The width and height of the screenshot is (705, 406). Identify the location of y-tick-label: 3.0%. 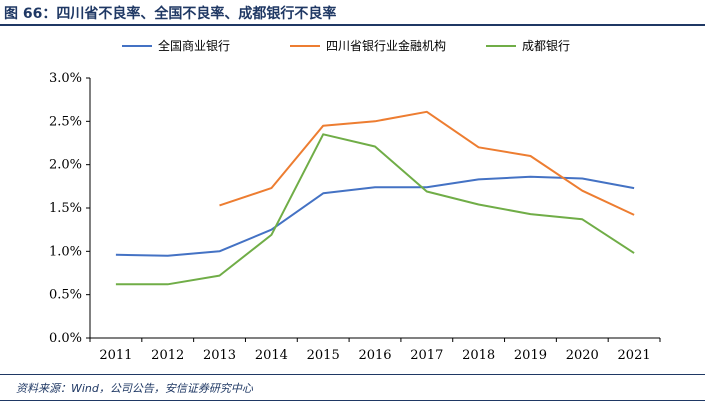
(65, 78).